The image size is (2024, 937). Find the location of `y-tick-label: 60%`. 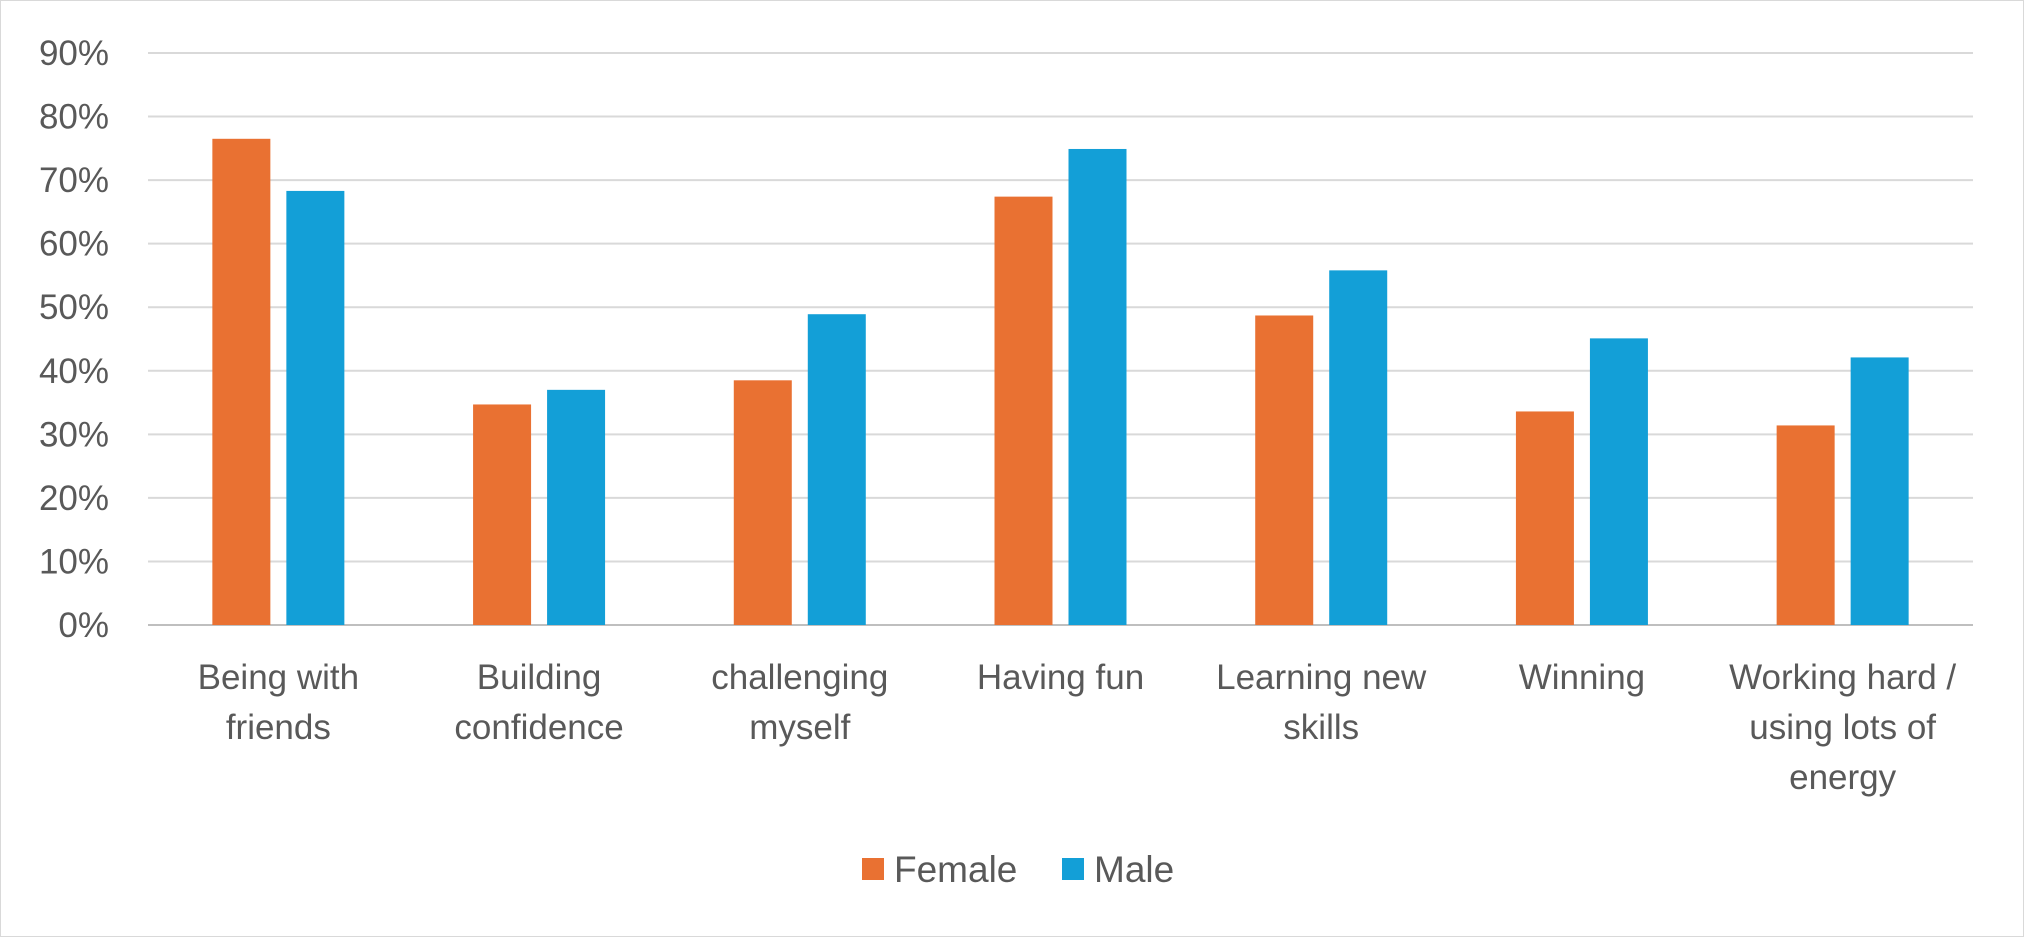

y-tick-label: 60% is located at coordinates (74, 244).